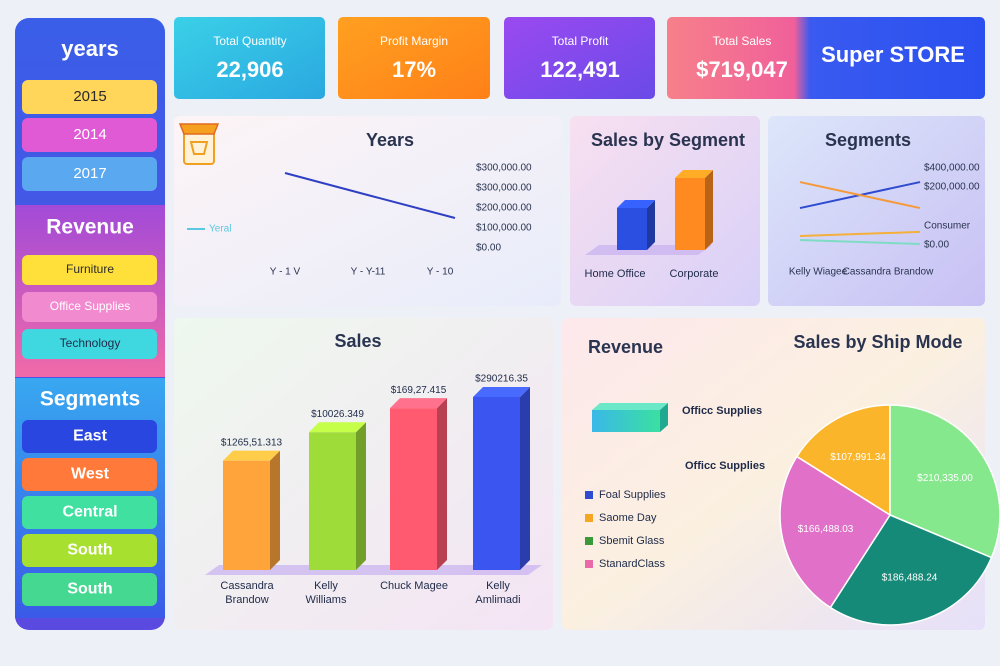  I want to click on filter-label: East, so click(90, 436).